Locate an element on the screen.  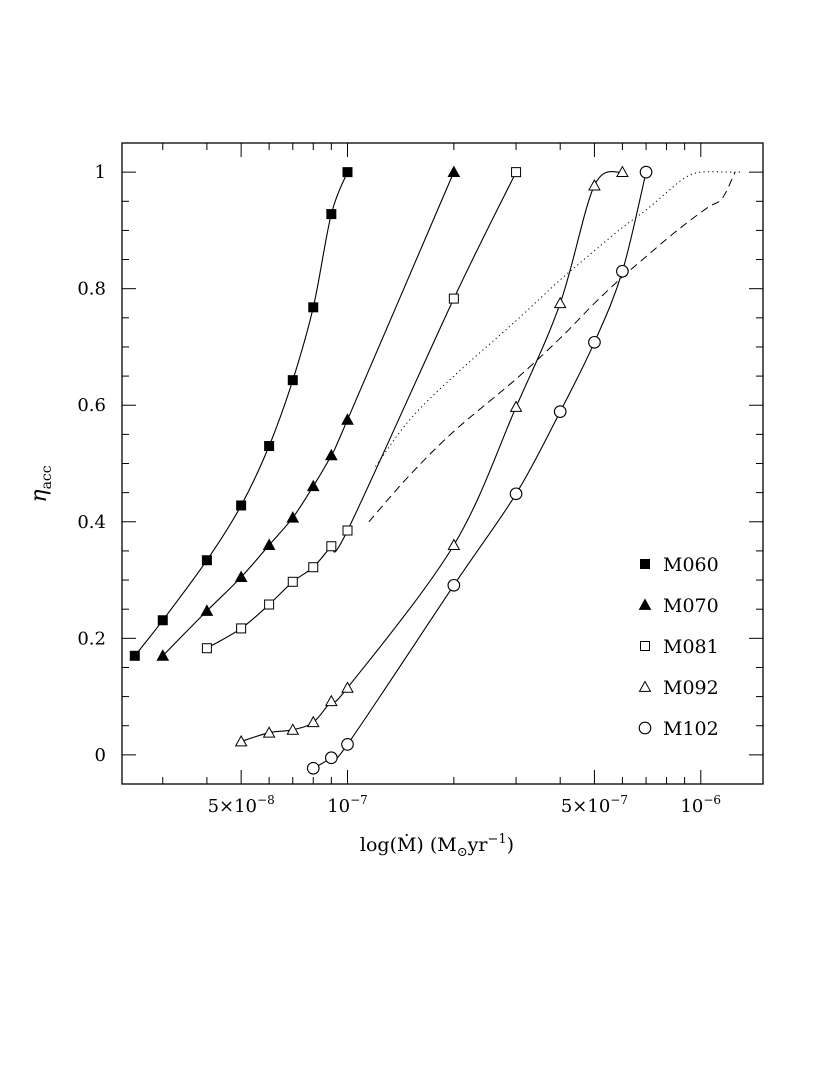
legend-marker-m092 is located at coordinates (645, 686).